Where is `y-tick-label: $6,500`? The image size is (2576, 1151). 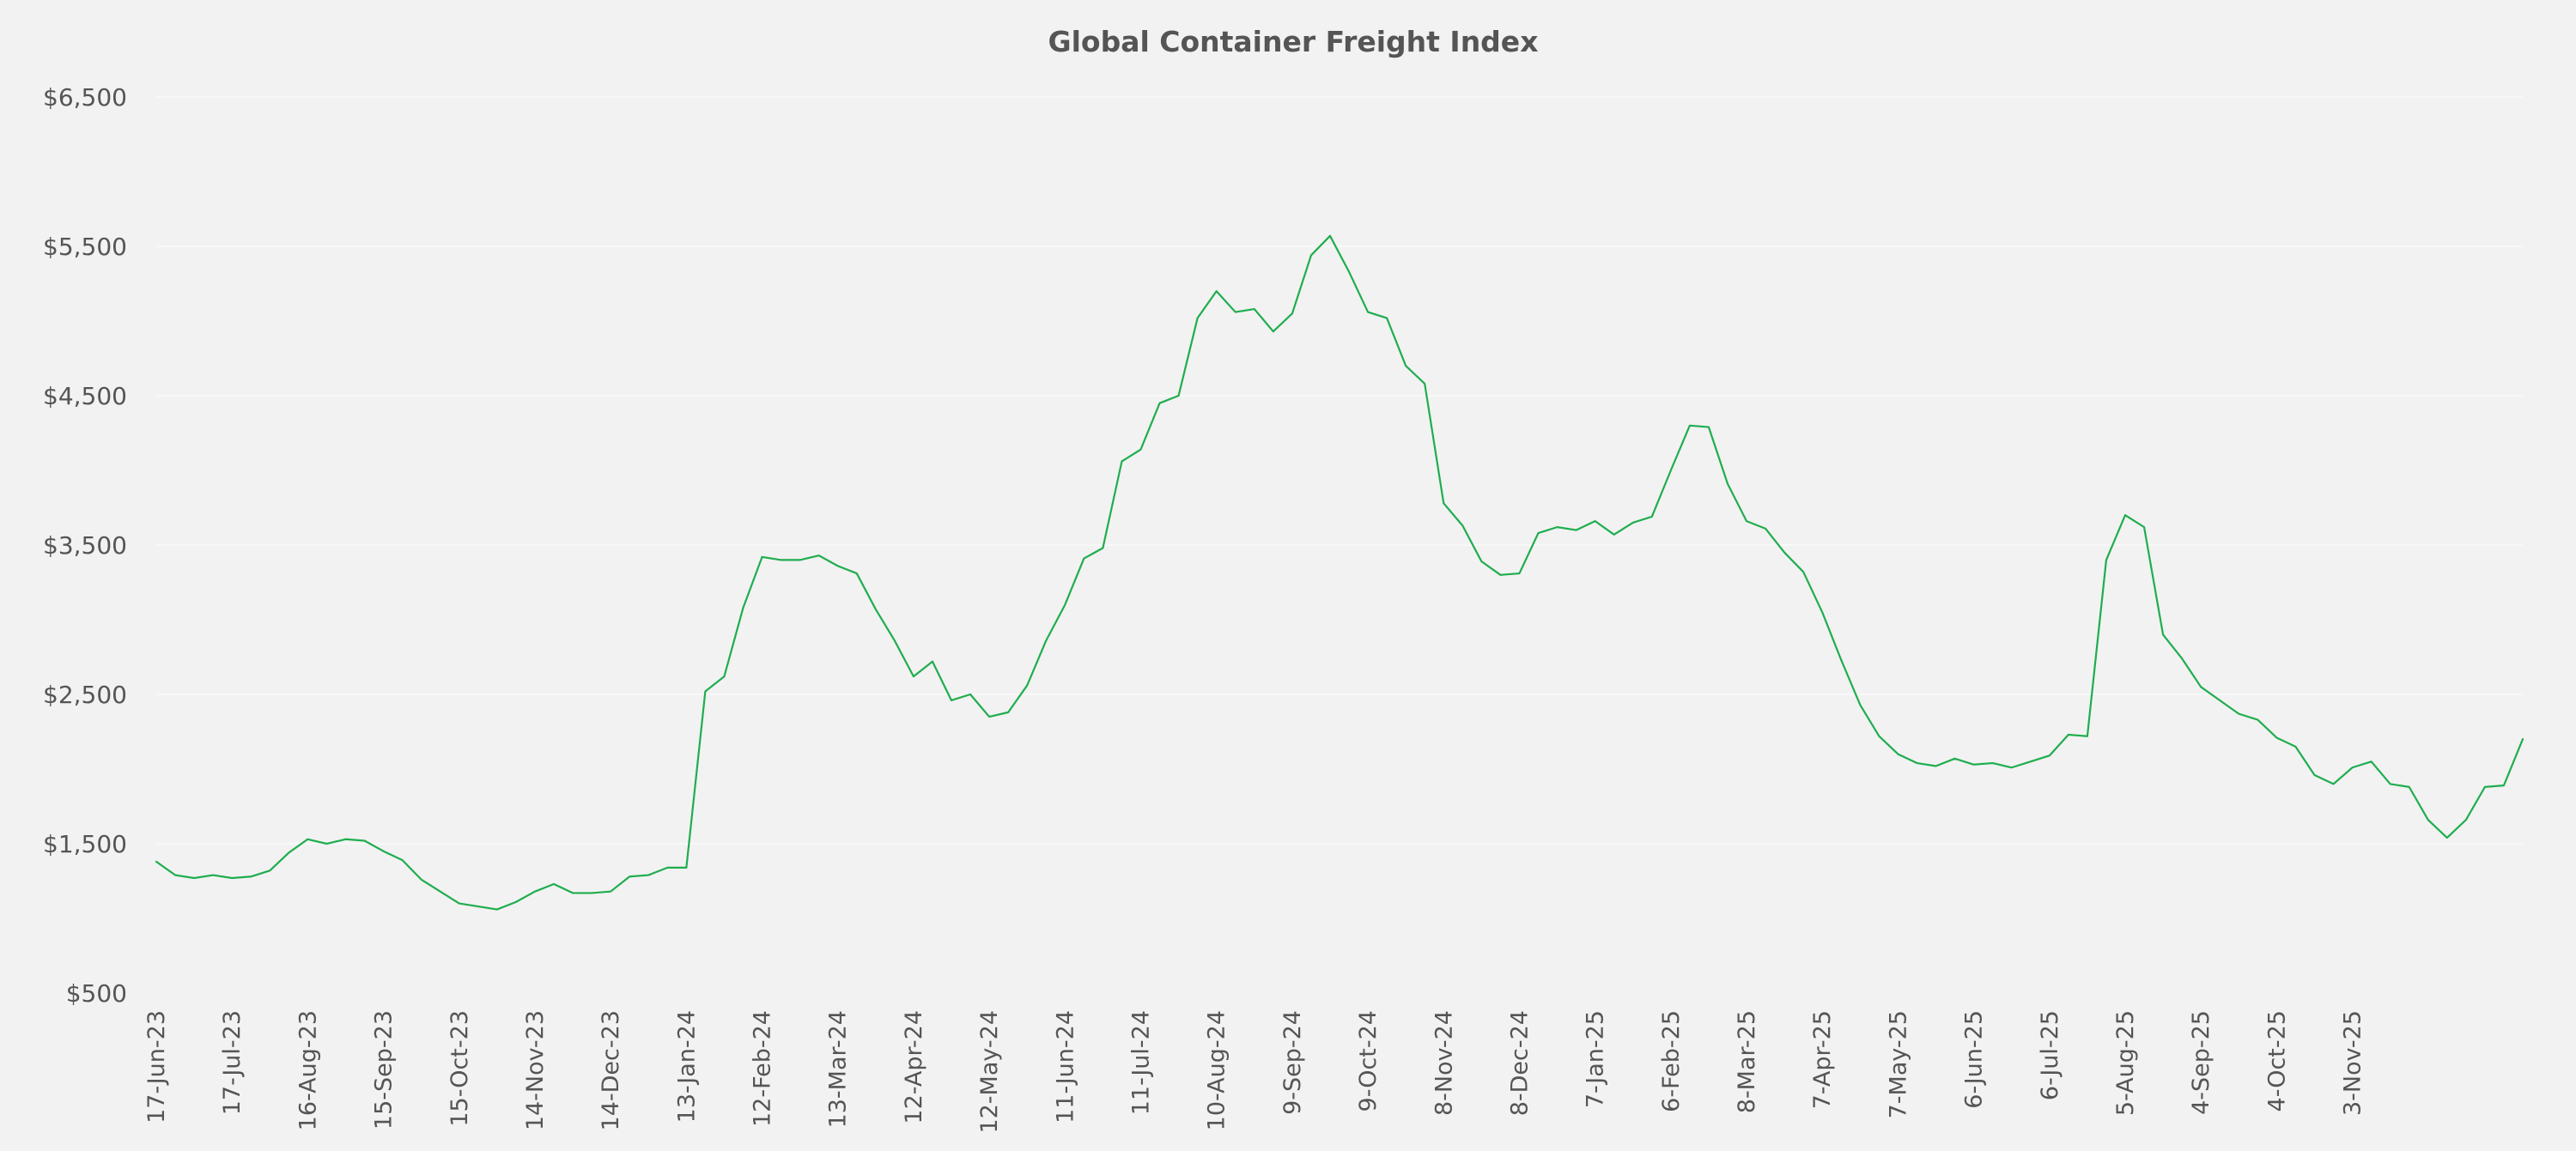
y-tick-label: $6,500 is located at coordinates (85, 97).